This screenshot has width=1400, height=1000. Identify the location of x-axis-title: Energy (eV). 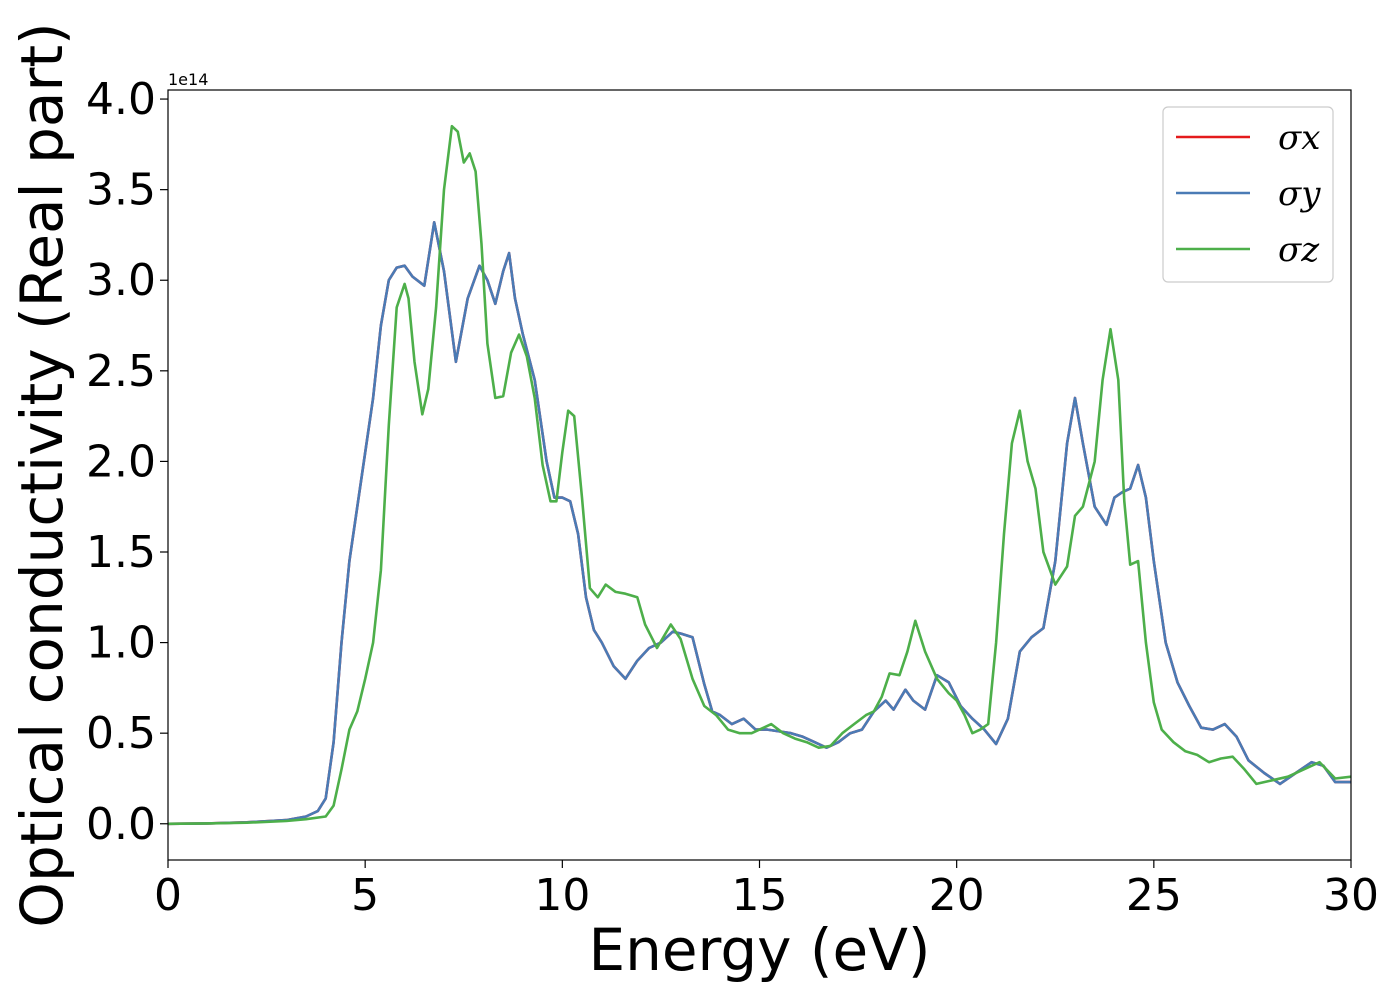
(759, 950).